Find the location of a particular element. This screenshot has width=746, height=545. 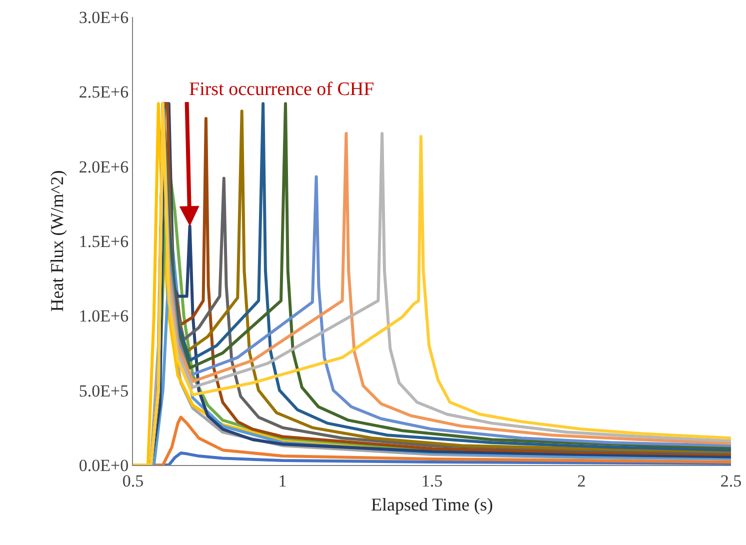

y-tick-label: 1.5E+6 is located at coordinates (103, 241).